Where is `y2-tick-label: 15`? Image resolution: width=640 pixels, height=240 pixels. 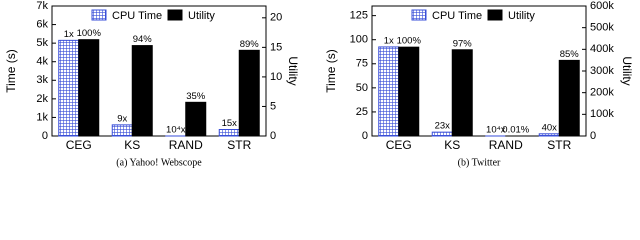
y2-tick-label: 15 is located at coordinates (276, 47).